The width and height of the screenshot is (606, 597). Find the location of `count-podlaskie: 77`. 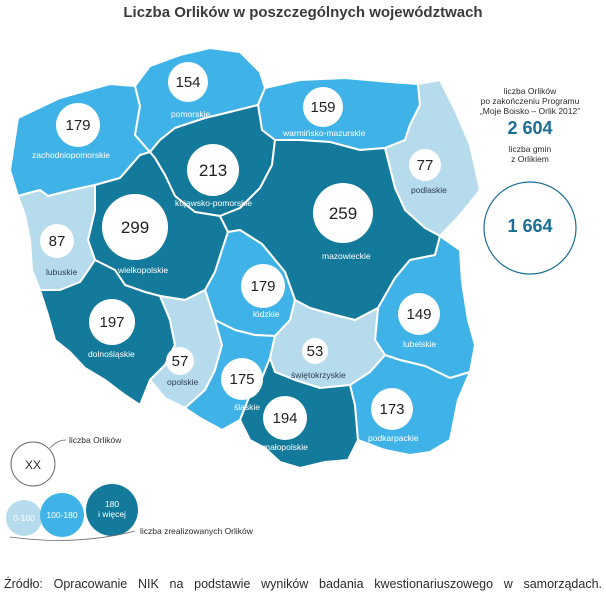

count-podlaskie: 77 is located at coordinates (425, 165).